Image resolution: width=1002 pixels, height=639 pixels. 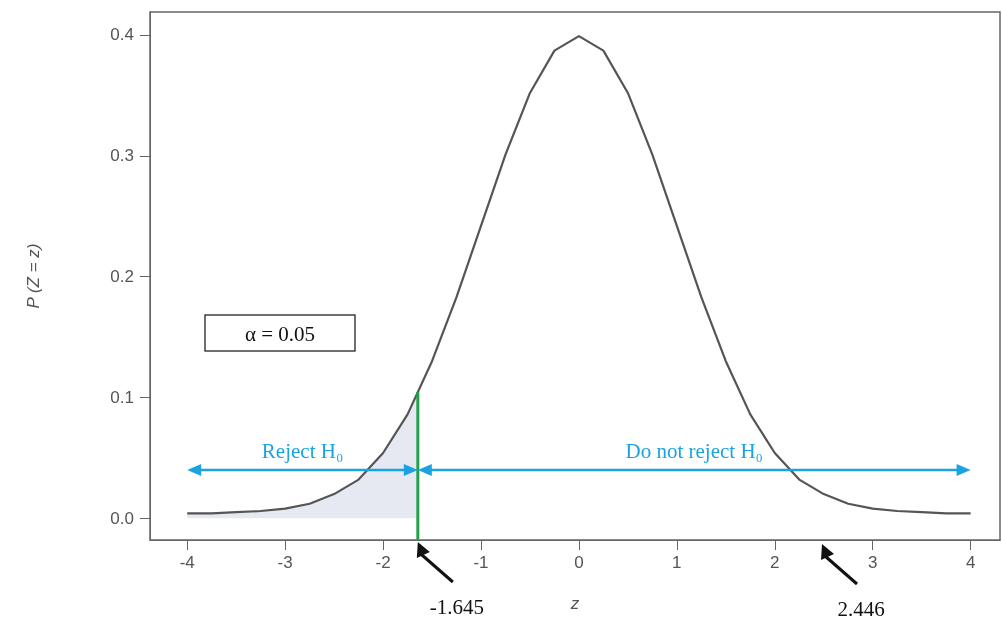 What do you see at coordinates (122, 35) in the screenshot?
I see `y-tick-label: 0.4` at bounding box center [122, 35].